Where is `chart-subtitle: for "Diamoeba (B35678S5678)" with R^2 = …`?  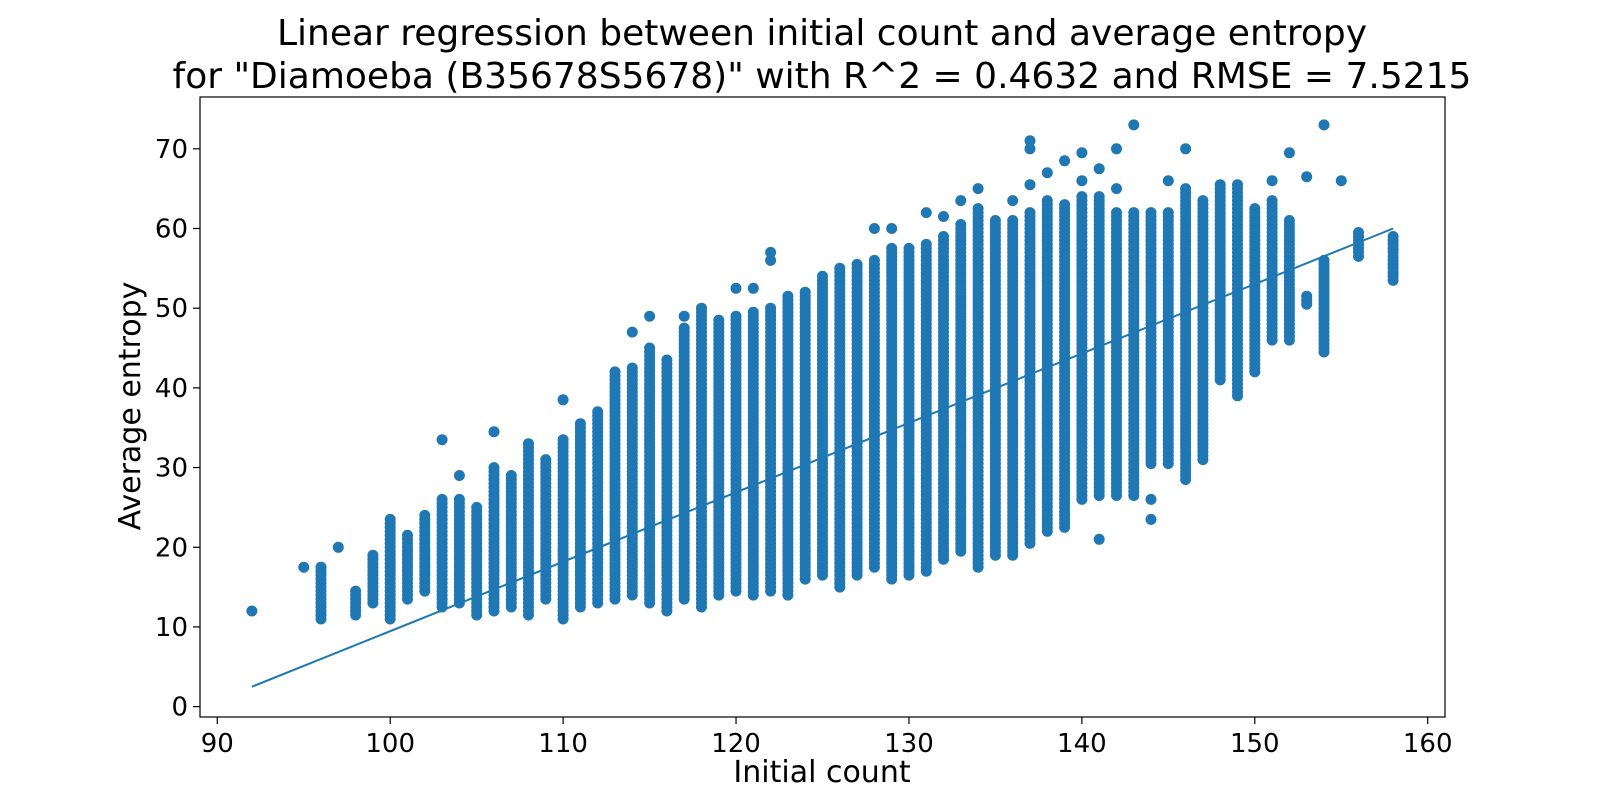
chart-subtitle: for "Diamoeba (B35678S5678)" with R^2 = … is located at coordinates (822, 76).